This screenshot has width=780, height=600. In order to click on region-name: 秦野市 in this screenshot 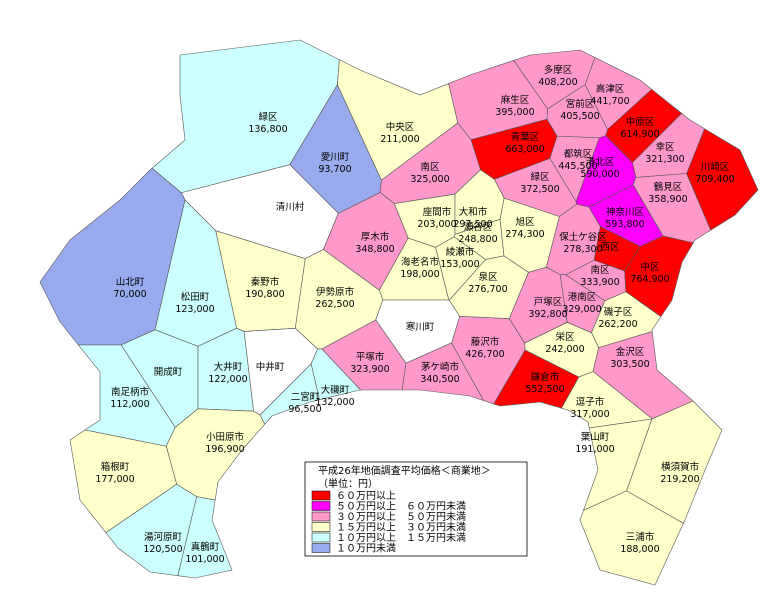, I will do `click(265, 282)`.